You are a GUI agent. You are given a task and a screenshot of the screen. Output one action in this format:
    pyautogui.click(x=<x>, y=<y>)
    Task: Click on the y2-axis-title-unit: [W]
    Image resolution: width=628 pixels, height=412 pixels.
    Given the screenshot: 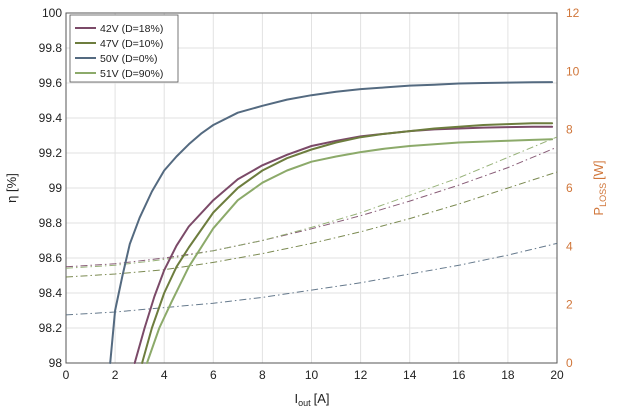 What is the action you would take?
    pyautogui.click(x=598, y=170)
    